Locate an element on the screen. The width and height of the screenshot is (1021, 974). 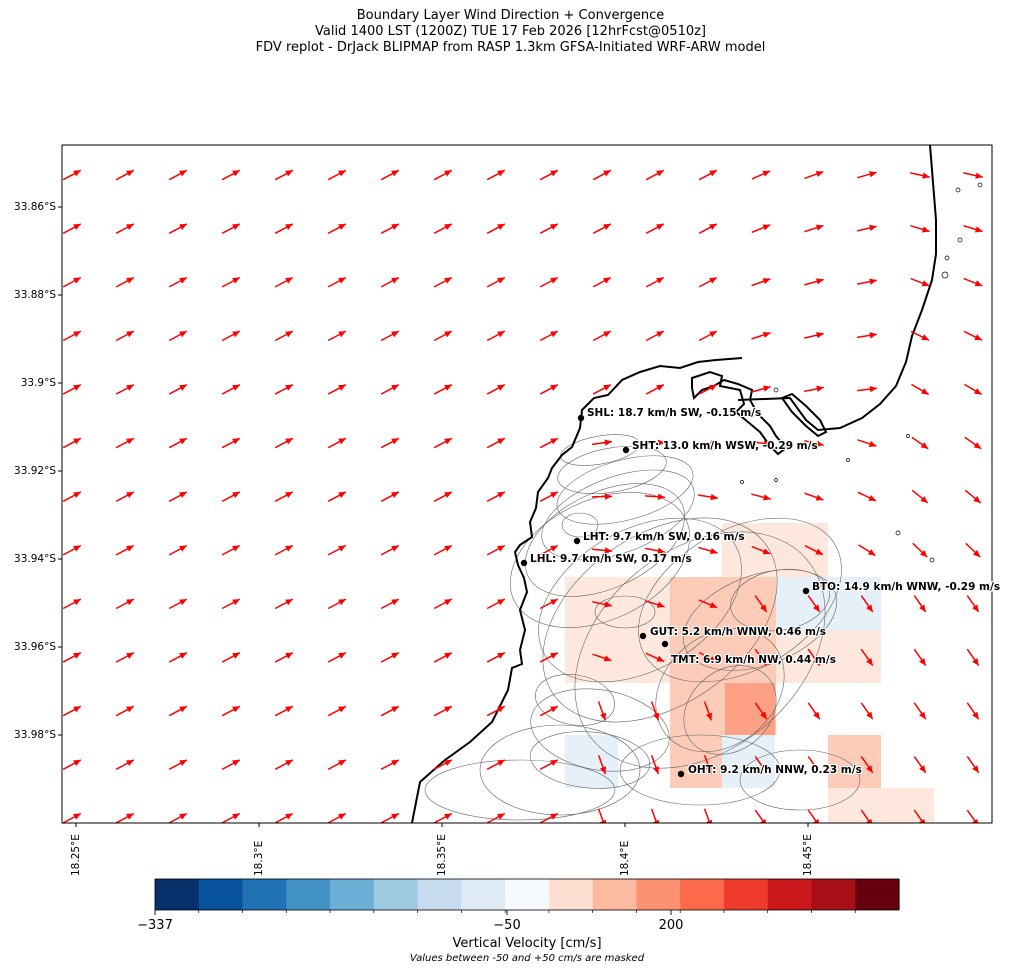
vertical-velocity-cell is located at coordinates (854, 805).